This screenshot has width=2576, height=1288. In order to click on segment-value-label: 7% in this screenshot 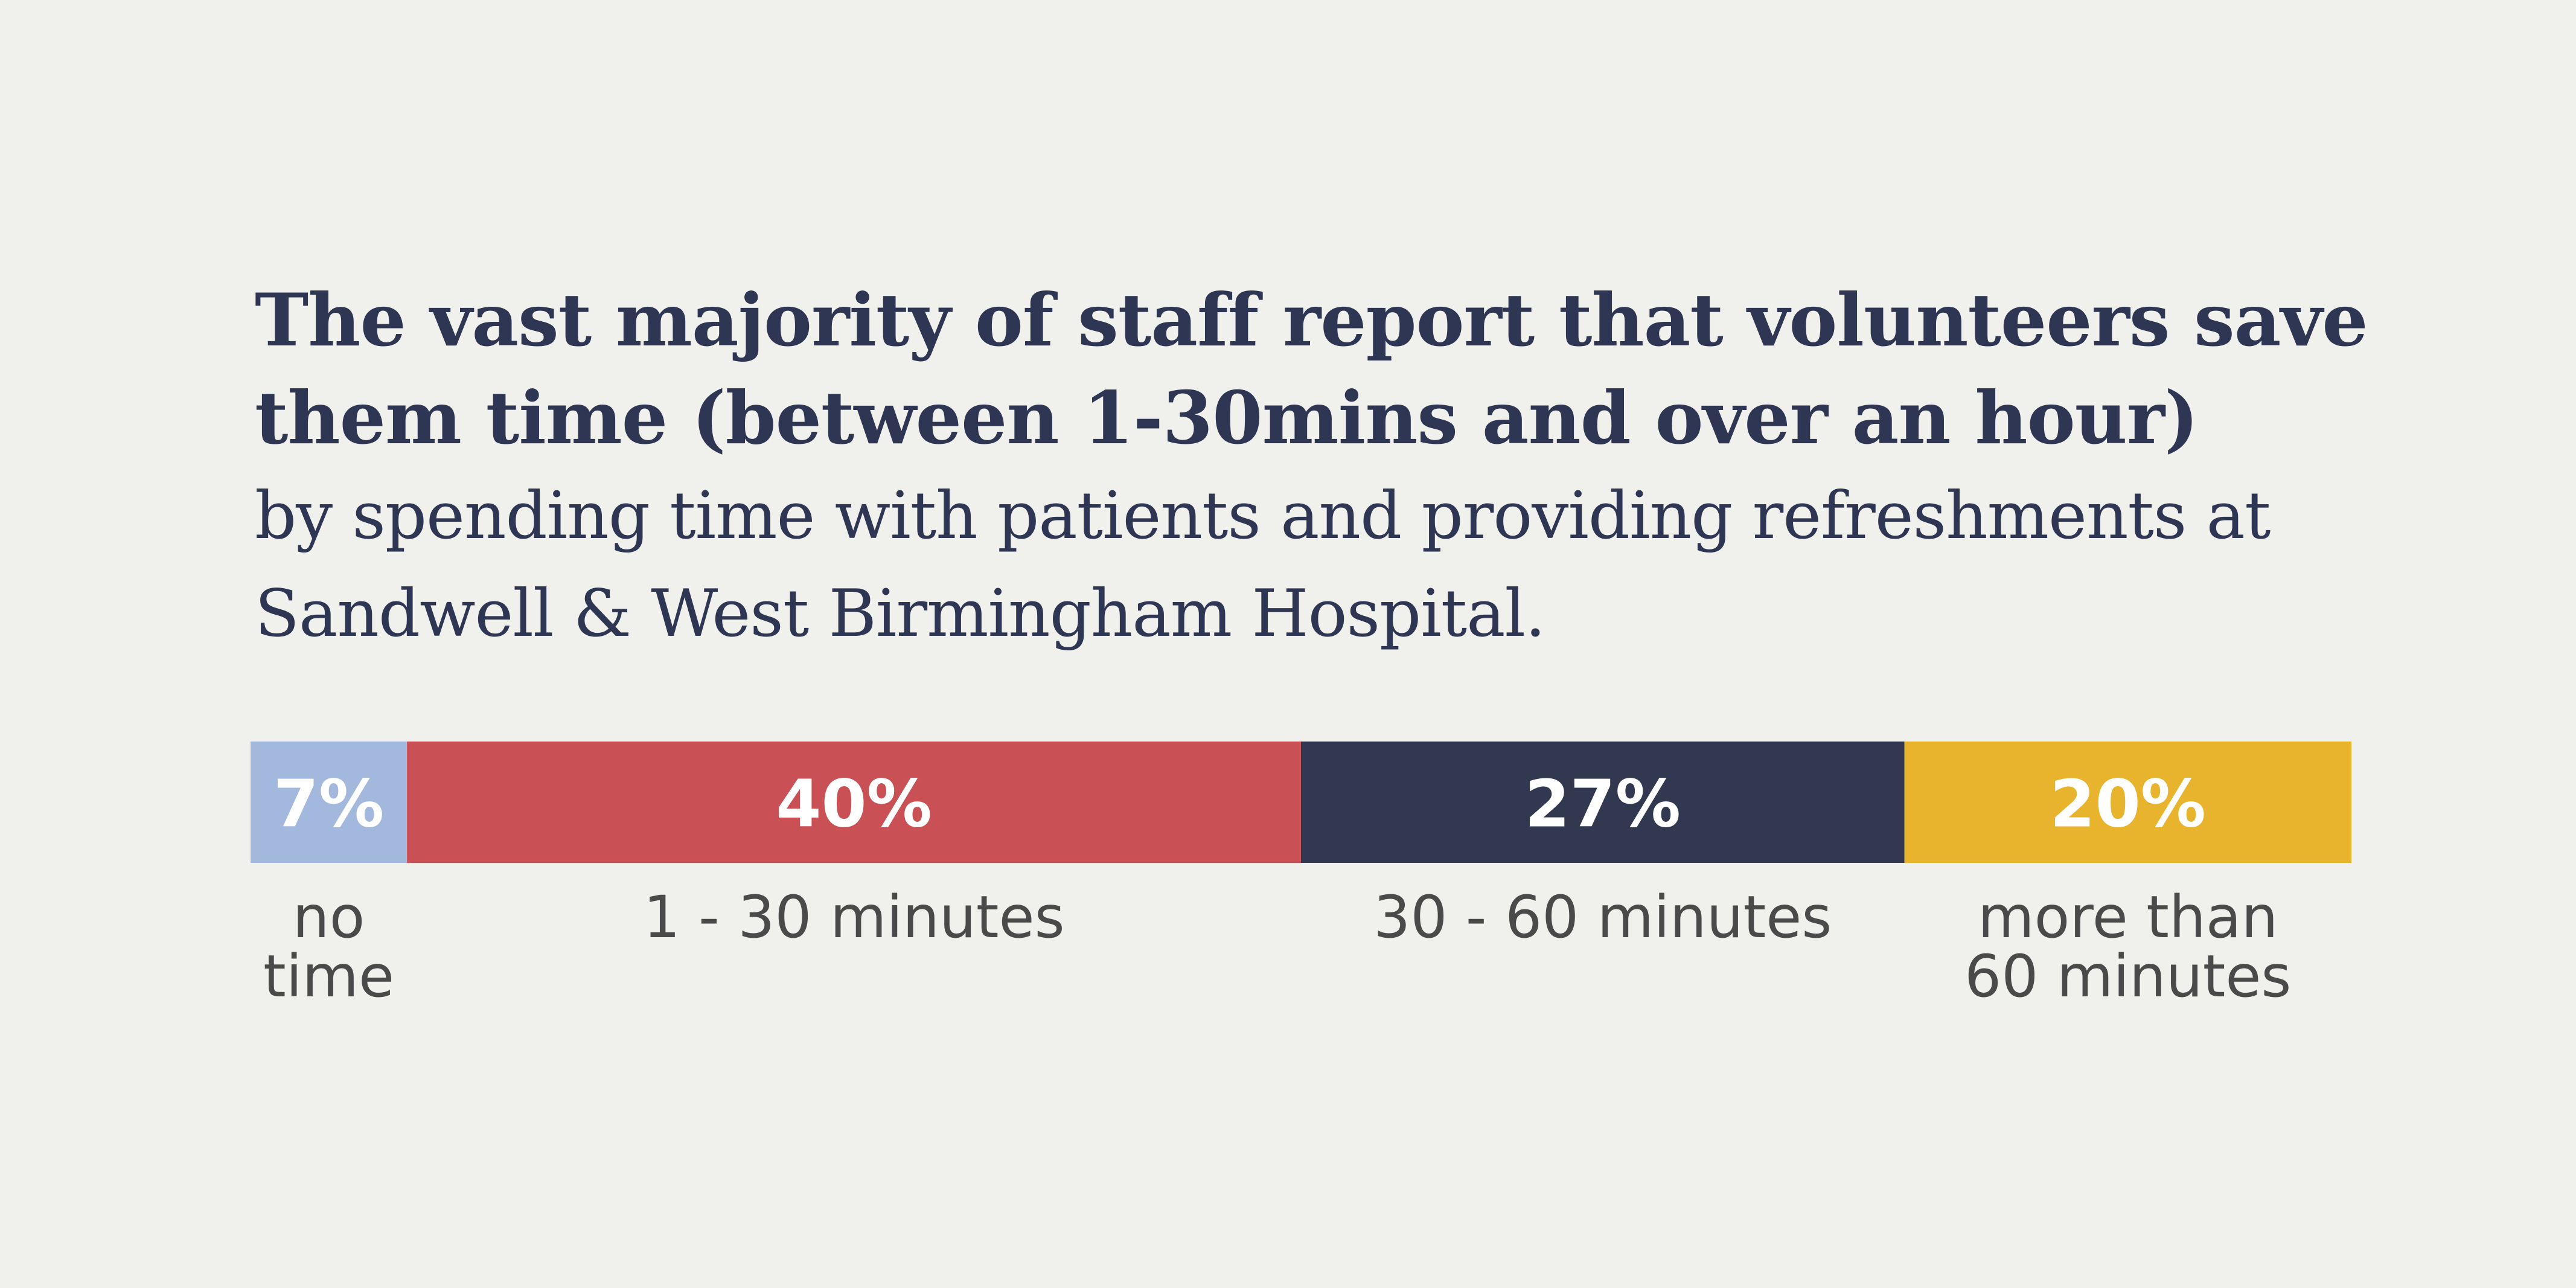, I will do `click(328, 804)`.